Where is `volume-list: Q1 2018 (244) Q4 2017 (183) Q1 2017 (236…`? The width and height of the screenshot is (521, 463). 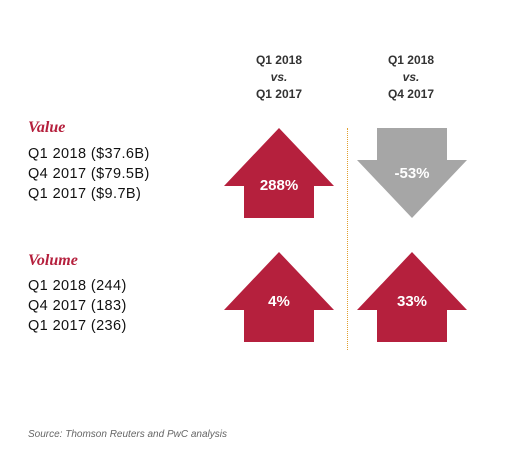
volume-list: Q1 2018 (244) Q4 2017 (183) Q1 2017 (236… is located at coordinates (77, 306).